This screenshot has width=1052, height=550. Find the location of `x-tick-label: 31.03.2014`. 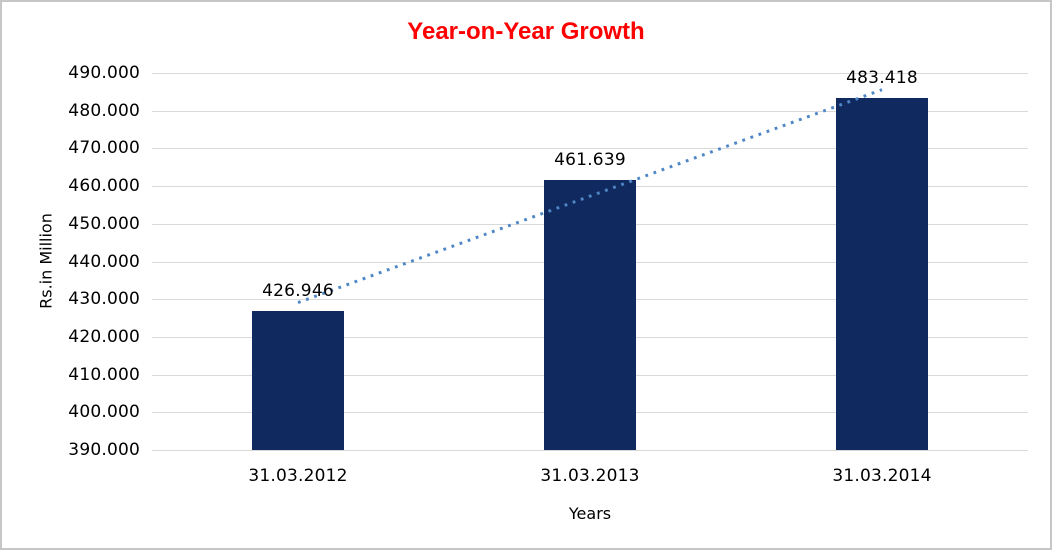

x-tick-label: 31.03.2014 is located at coordinates (882, 476).